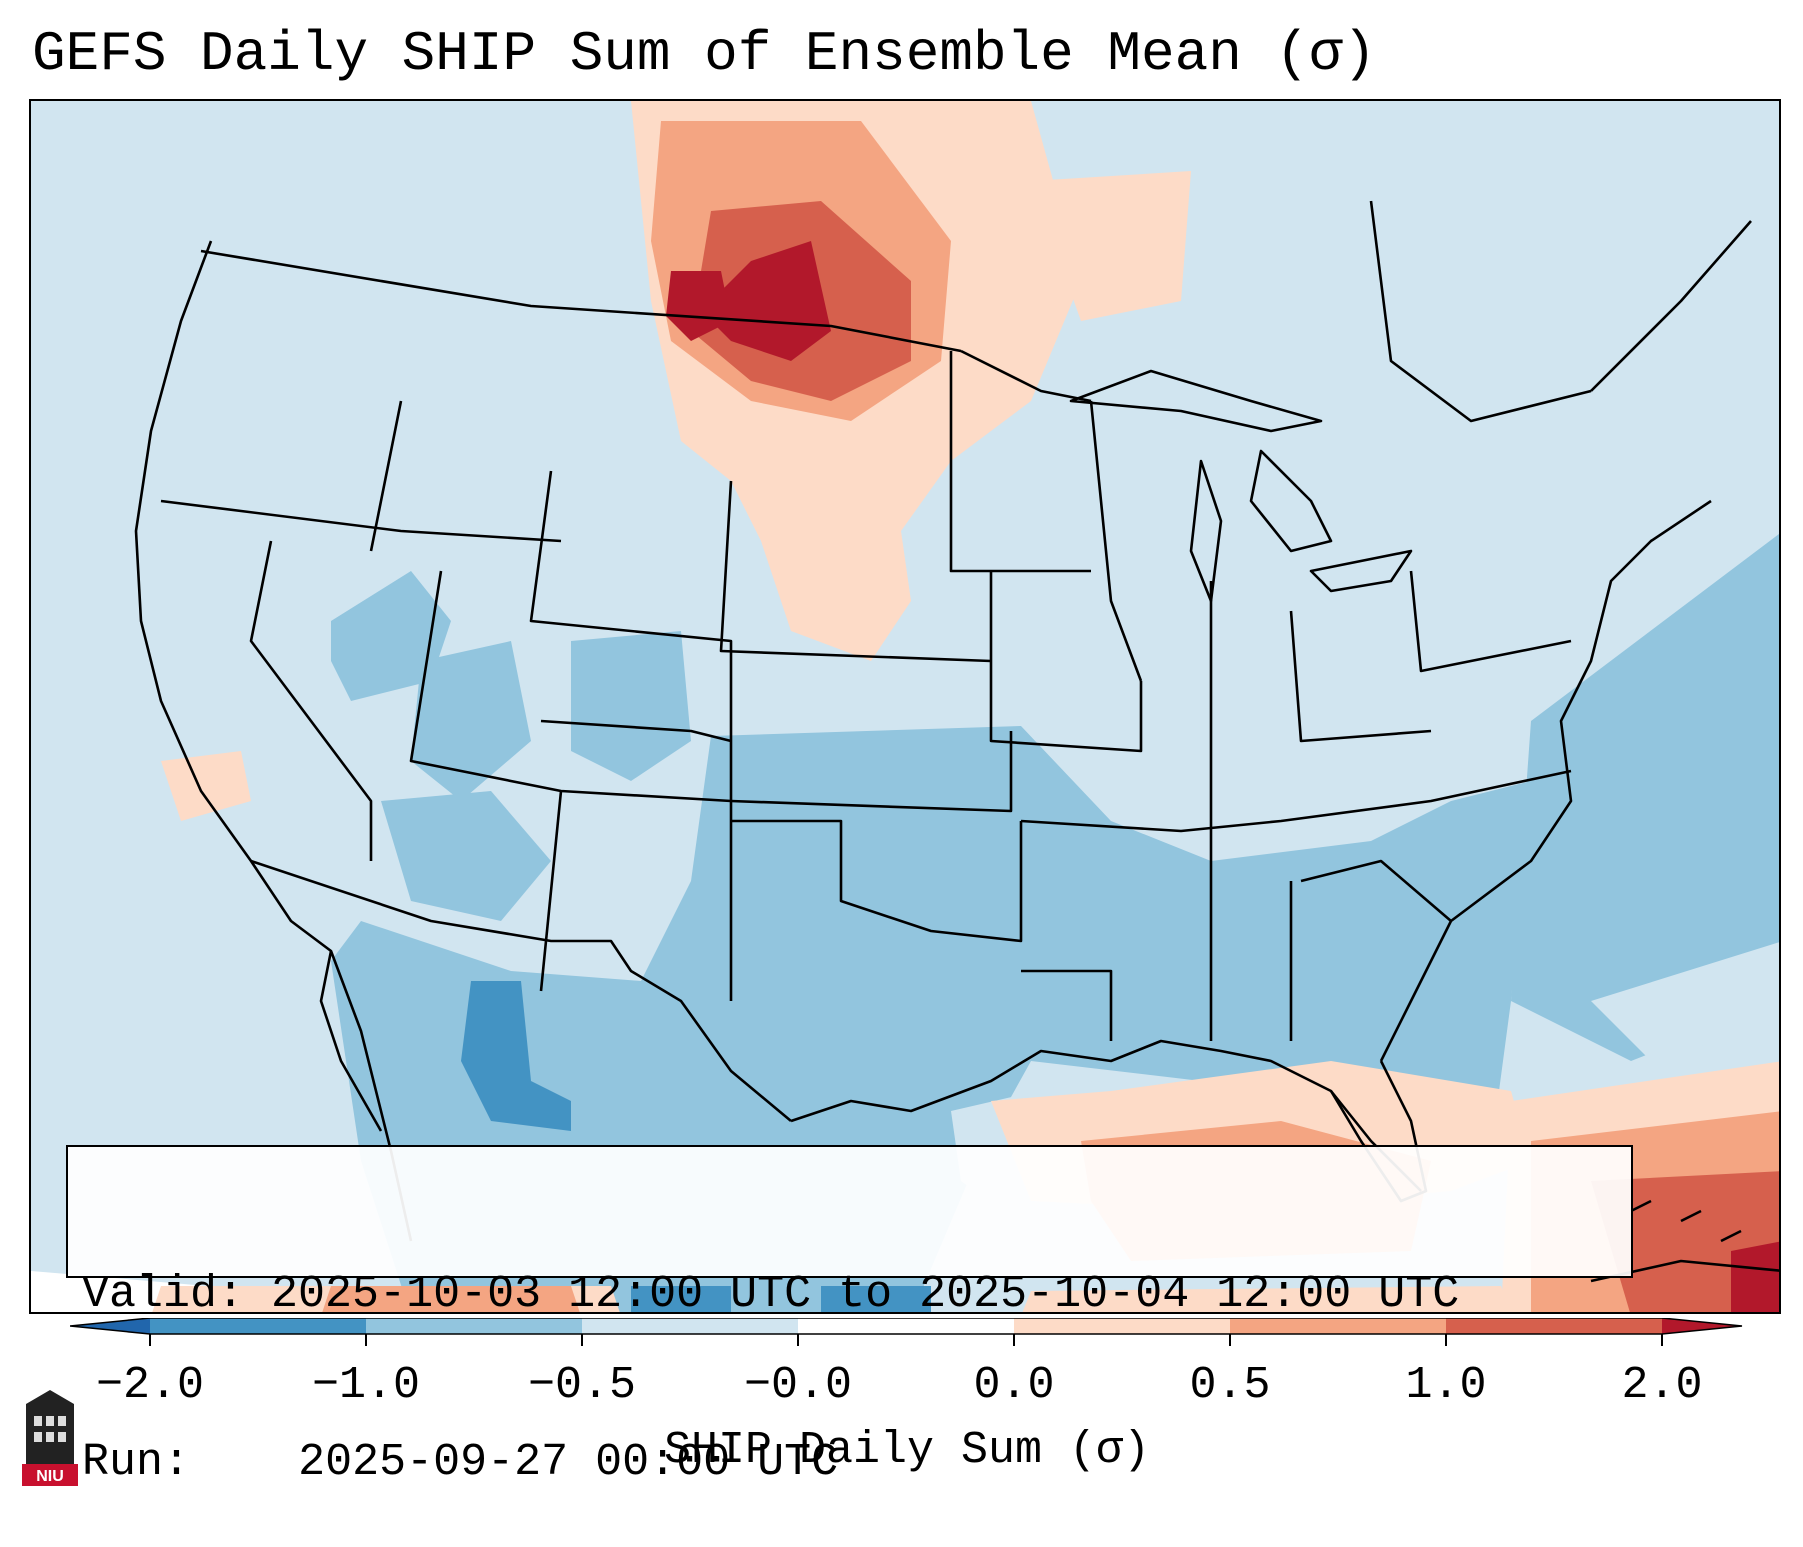 Image resolution: width=1803 pixels, height=1547 pixels. Describe the element at coordinates (631, 706) in the screenshot. I see `anomaly-colorado` at that location.